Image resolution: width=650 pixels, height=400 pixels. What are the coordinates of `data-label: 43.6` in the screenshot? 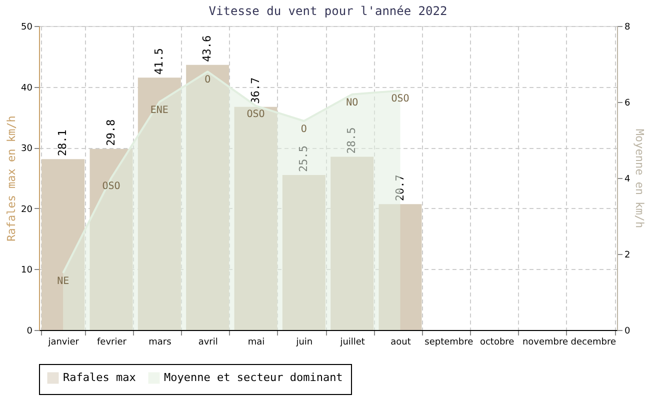 It's located at (207, 48).